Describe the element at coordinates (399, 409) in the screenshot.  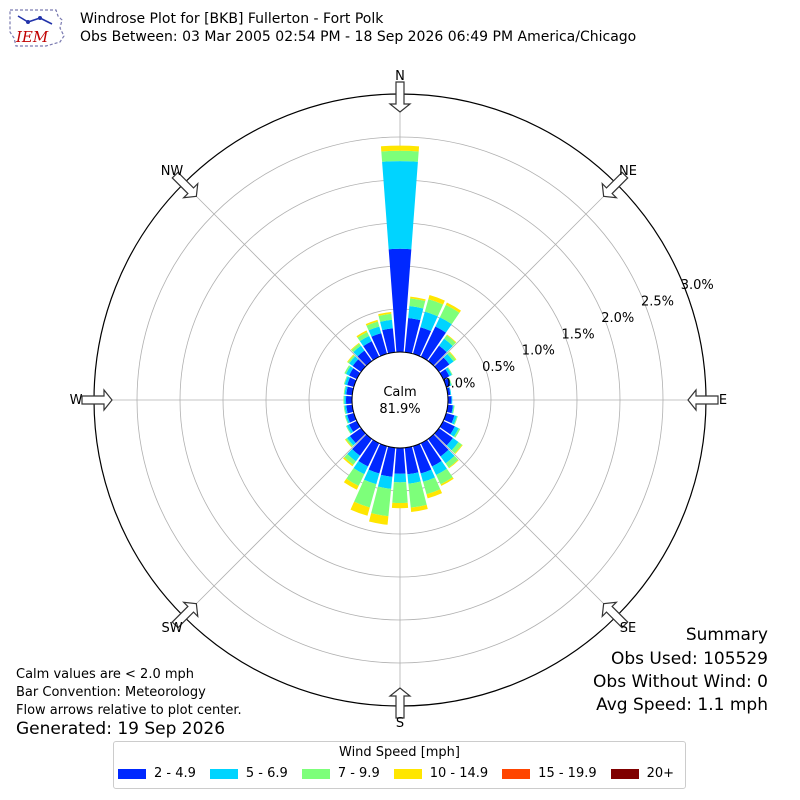
I see `calm-value: 81.9%` at that location.